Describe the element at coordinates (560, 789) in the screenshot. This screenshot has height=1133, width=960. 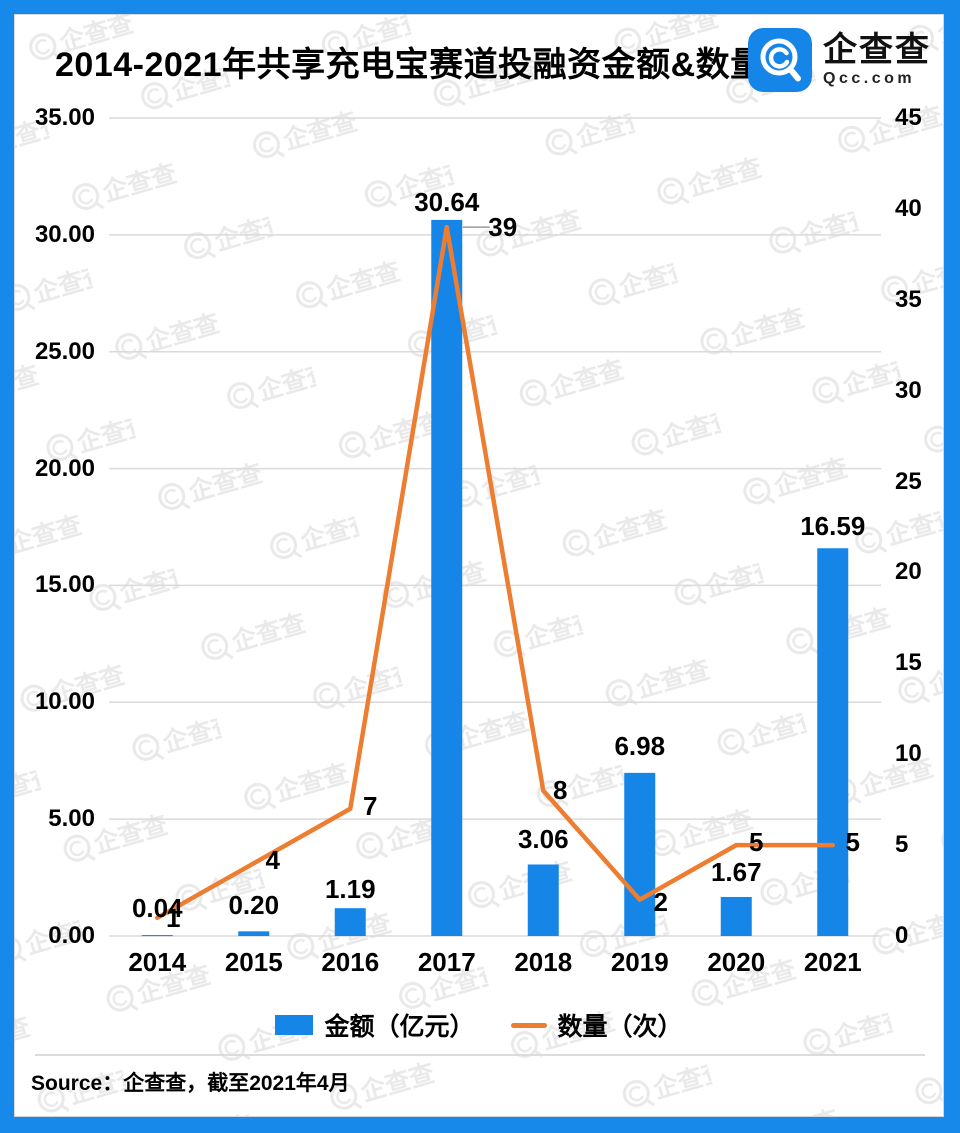
I see `line-value-label: 8` at that location.